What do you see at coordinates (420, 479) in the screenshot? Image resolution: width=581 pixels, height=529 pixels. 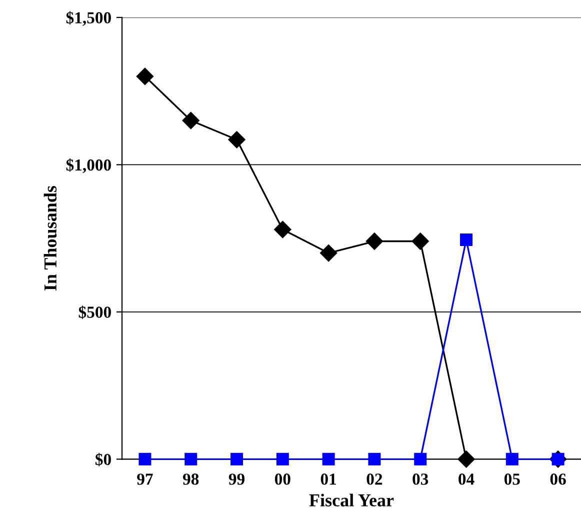 I see `x-tick-label: 03` at bounding box center [420, 479].